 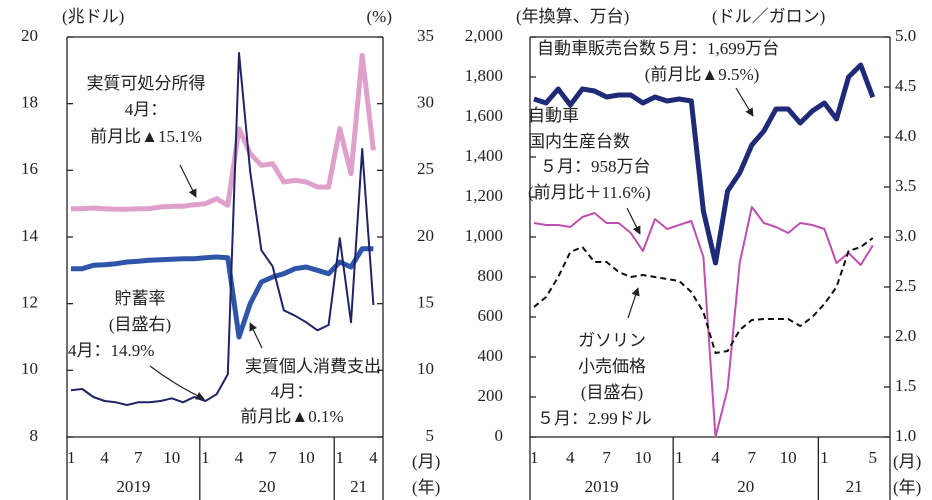 What do you see at coordinates (702, 74) in the screenshot?
I see `annotation: (前月比▲9.5%)` at bounding box center [702, 74].